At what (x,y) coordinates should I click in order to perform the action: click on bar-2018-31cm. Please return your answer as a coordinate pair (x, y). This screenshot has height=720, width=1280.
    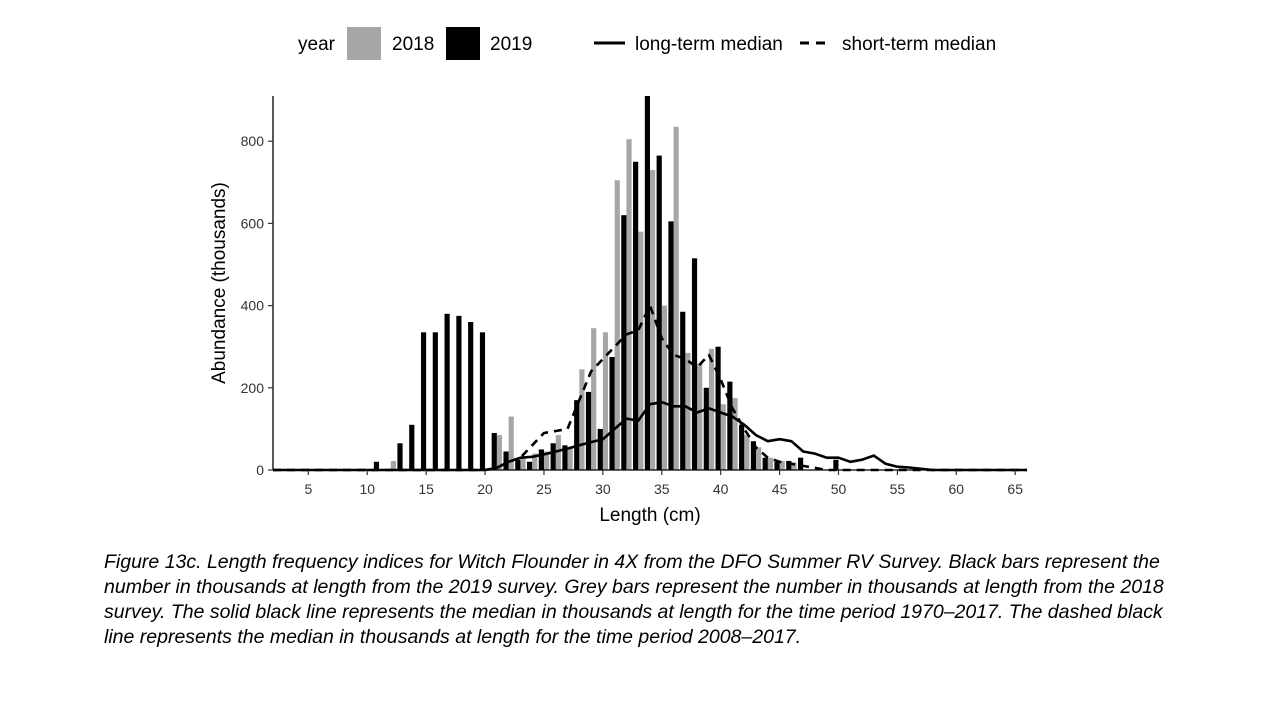
    Looking at the image, I should click on (617, 325).